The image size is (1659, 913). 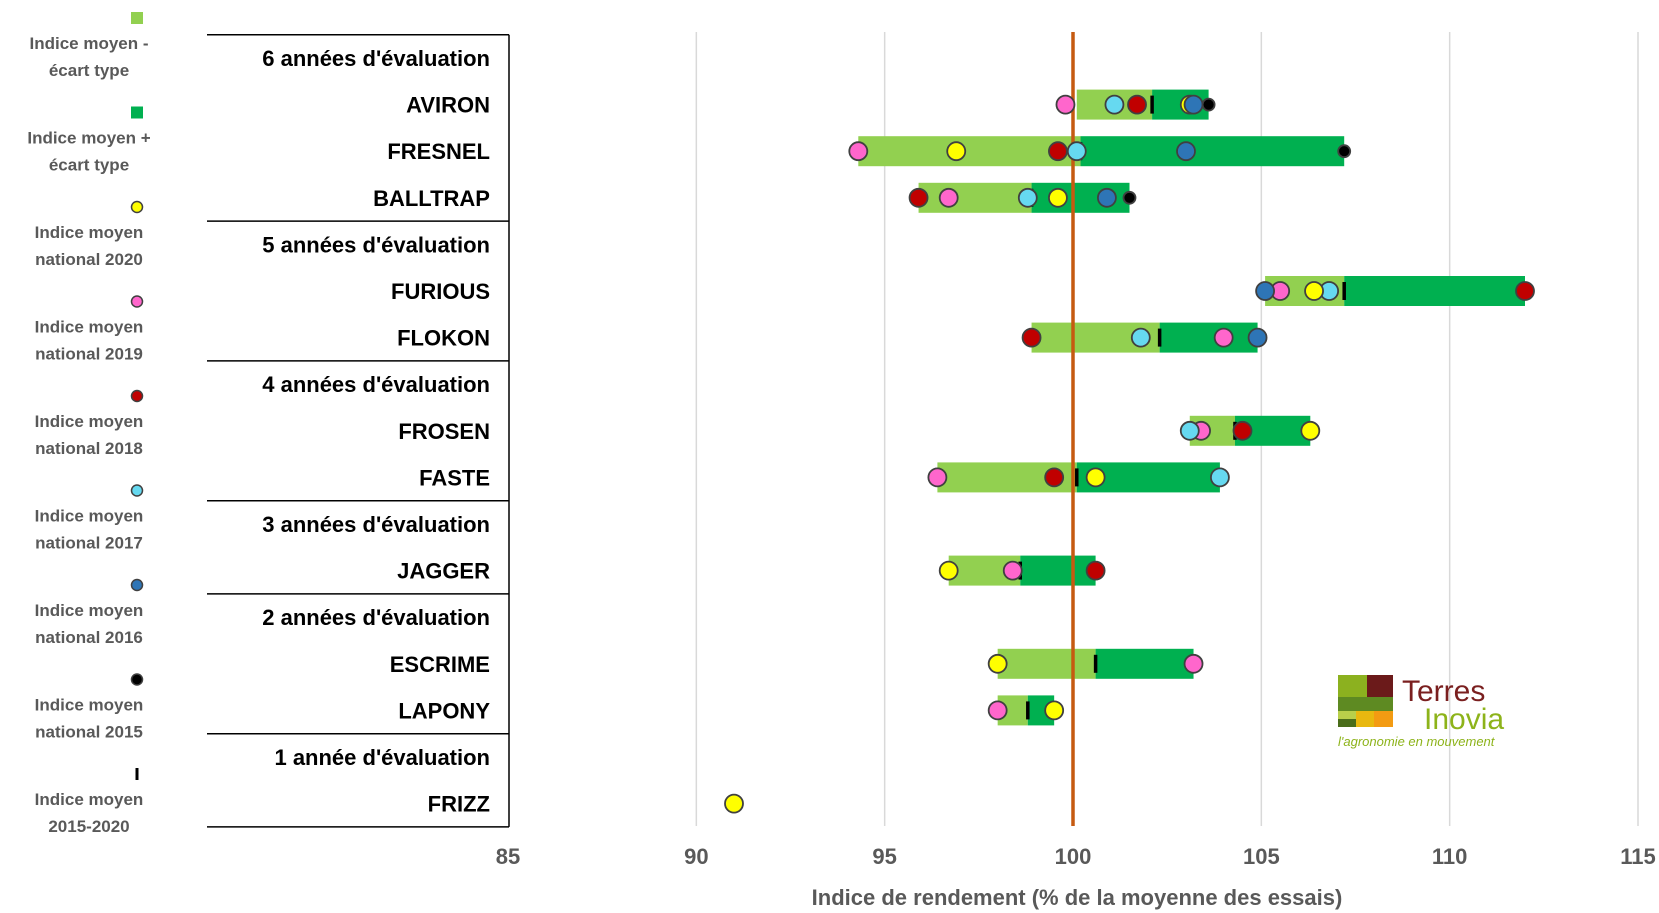 What do you see at coordinates (734, 803) in the screenshot?
I see `point-y2020-frizz` at bounding box center [734, 803].